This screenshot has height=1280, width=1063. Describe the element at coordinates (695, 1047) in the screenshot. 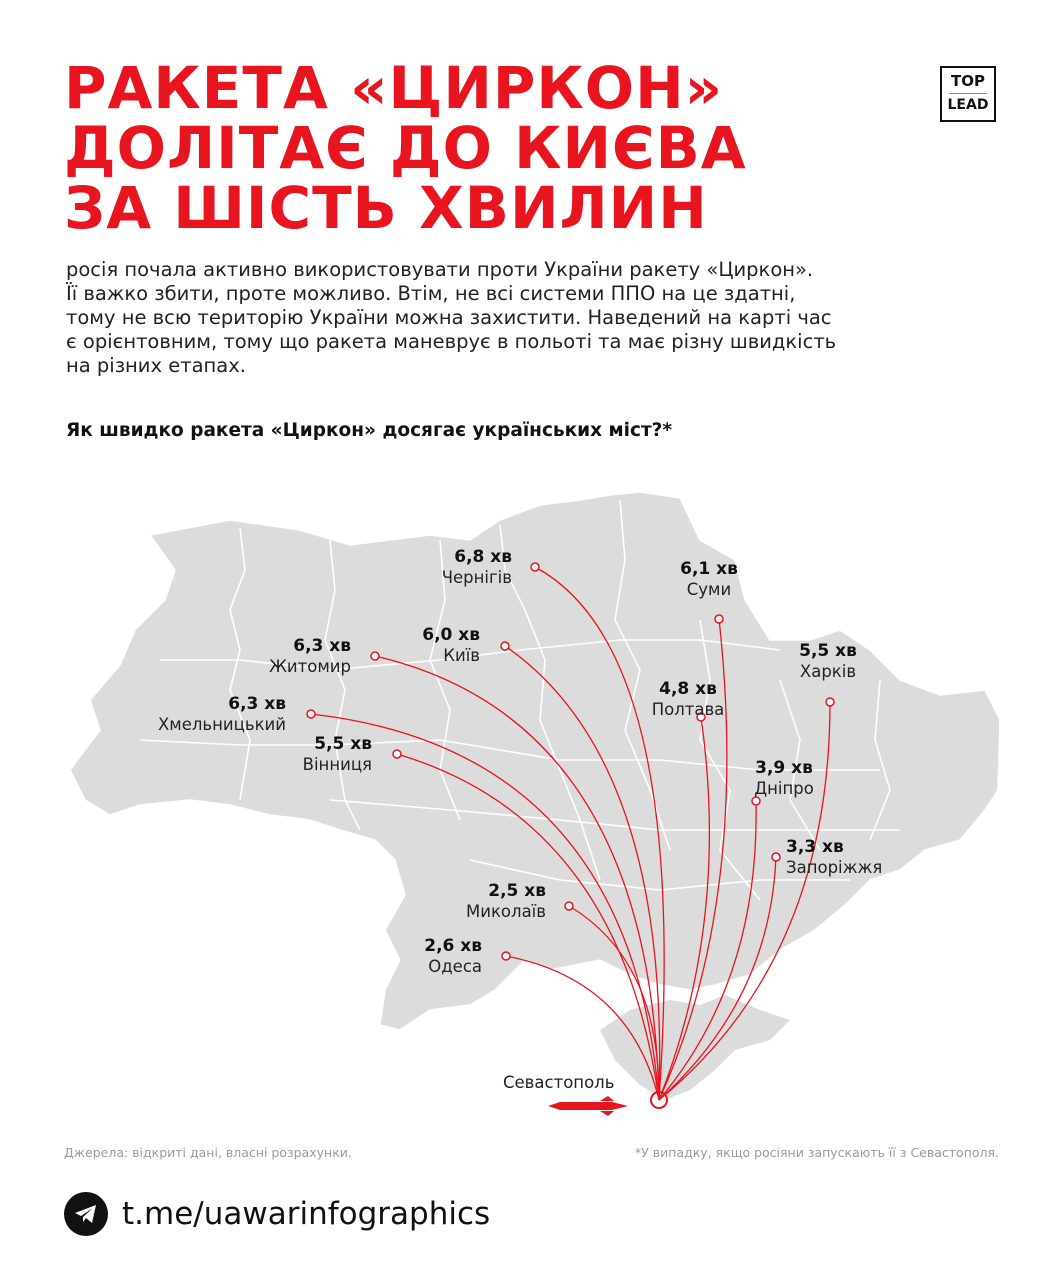

I see `crimea-territory` at that location.